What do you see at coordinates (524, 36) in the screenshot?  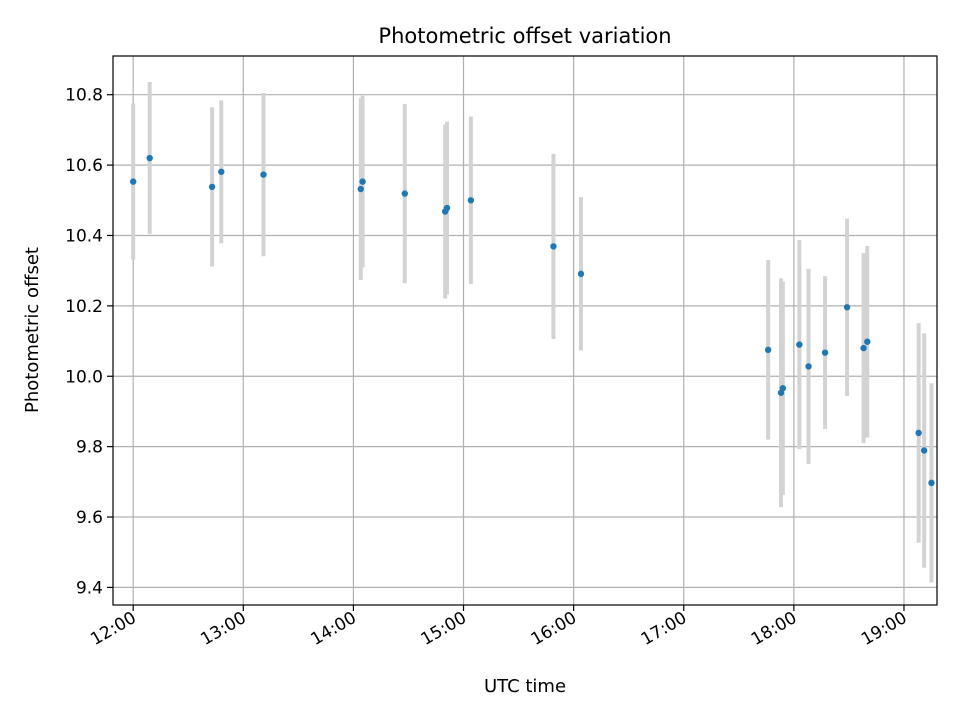 I see `chart-title: Photometric offset variation` at bounding box center [524, 36].